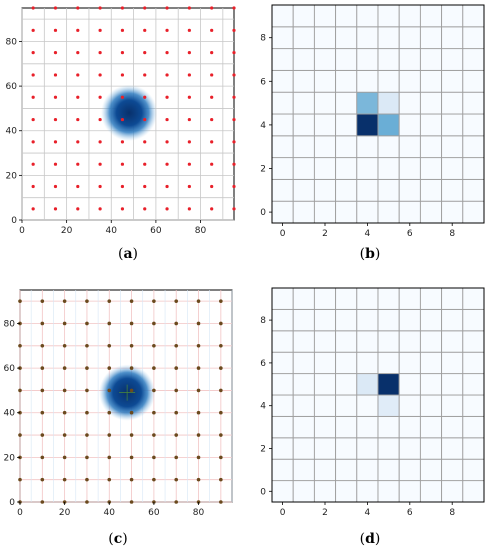 Image resolution: width=491 pixels, height=550 pixels. Describe the element at coordinates (263, 321) in the screenshot. I see `y-tick-label: 8` at that location.